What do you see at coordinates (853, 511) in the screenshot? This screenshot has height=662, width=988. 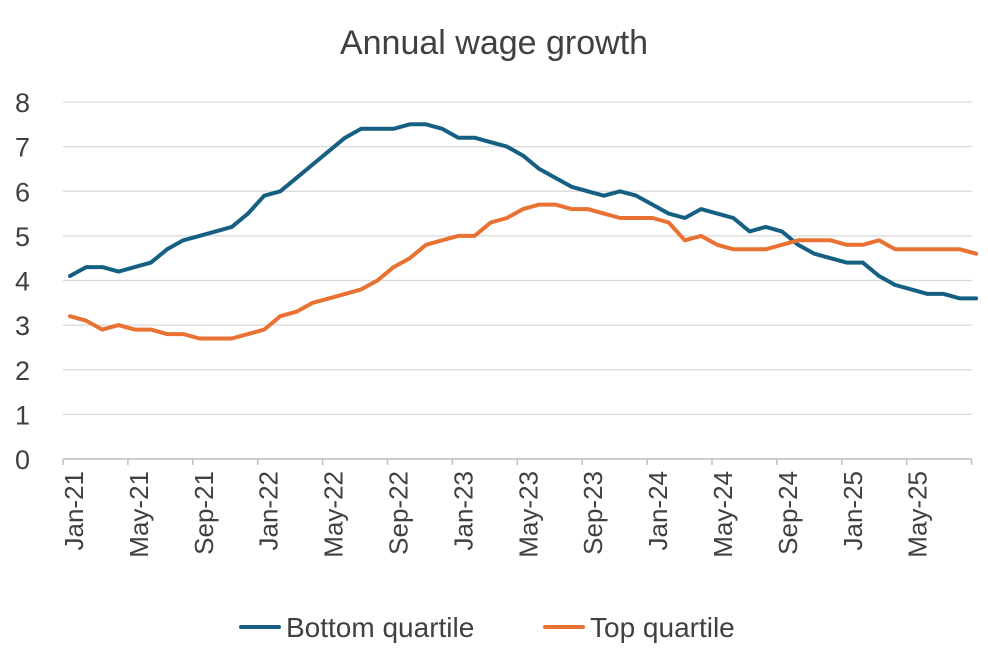 I see `x-tick-label: Jan-25` at bounding box center [853, 511].